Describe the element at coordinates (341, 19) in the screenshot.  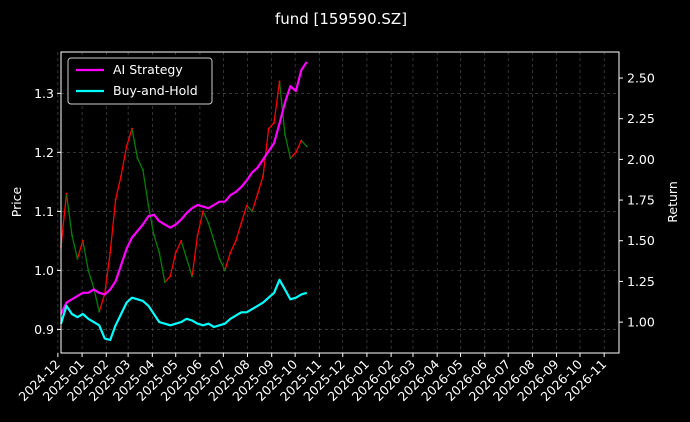
I see `chart-title: fund [159590.SZ]` at that location.